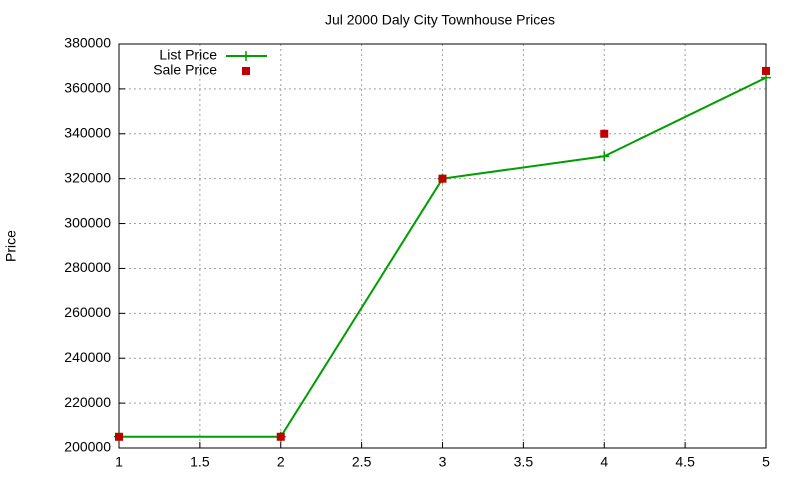 This screenshot has width=800, height=485. I want to click on y-tick-label: 280000, so click(87, 267).